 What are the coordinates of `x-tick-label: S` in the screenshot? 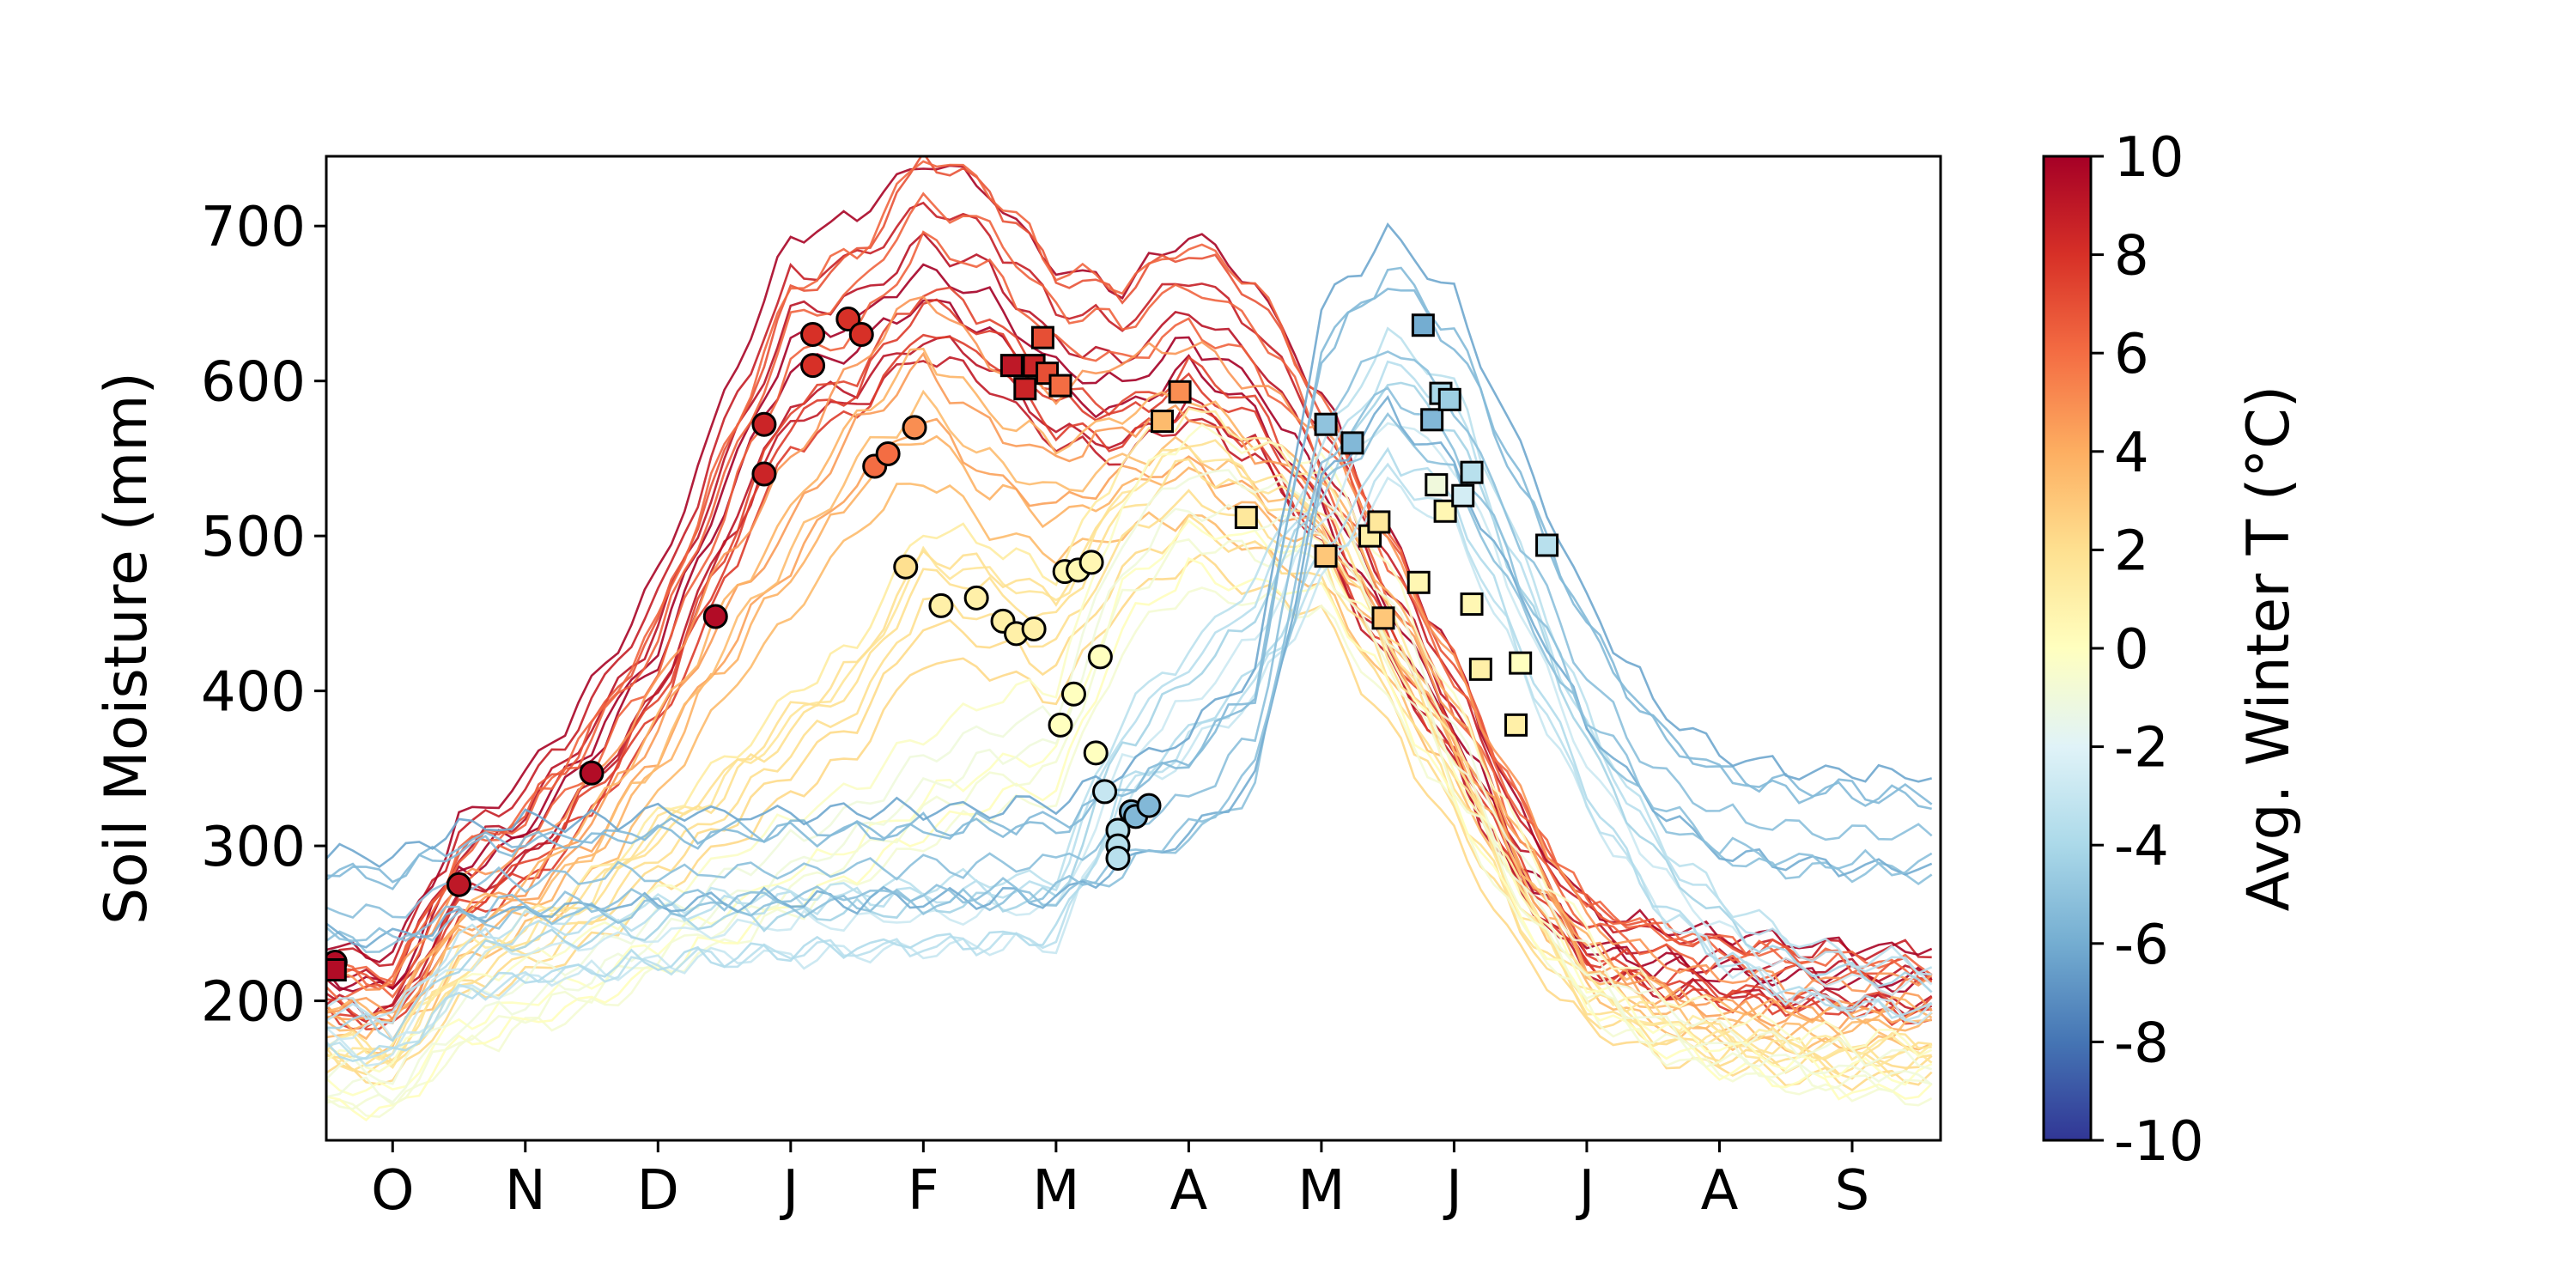 It's located at (1852, 1191).